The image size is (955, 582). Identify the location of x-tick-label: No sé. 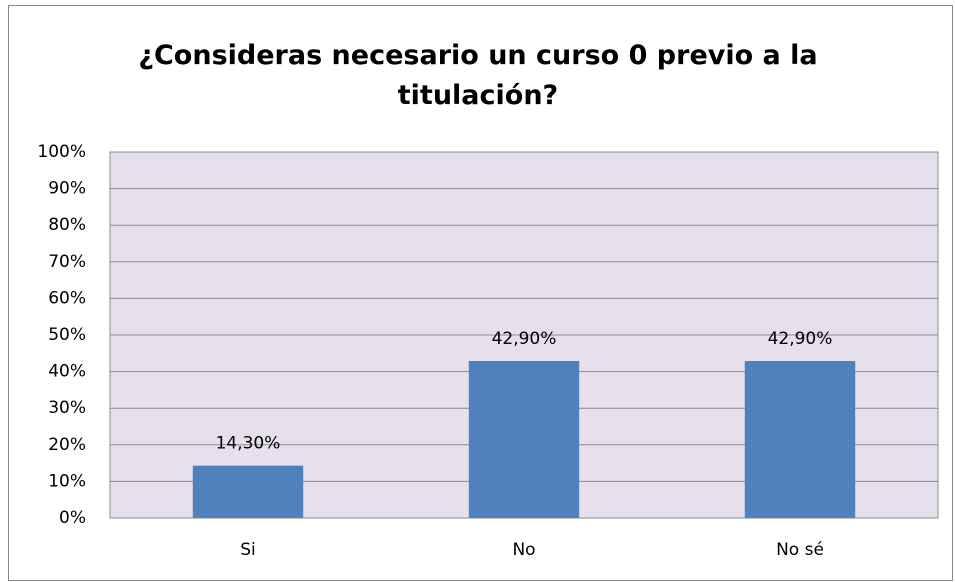
(800, 550).